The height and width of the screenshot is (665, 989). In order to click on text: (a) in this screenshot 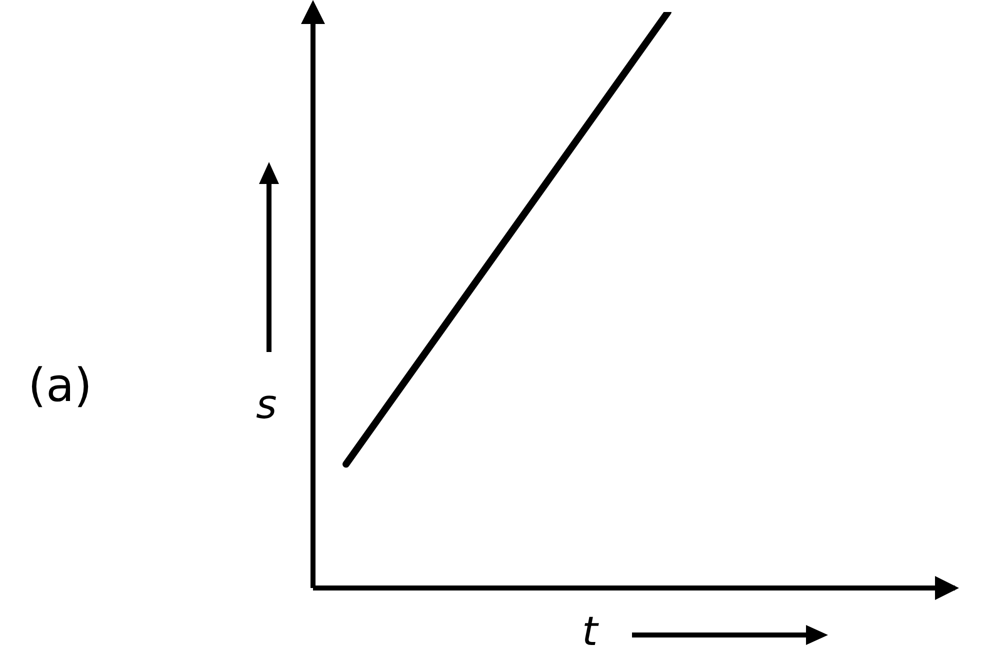, I will do `click(60, 385)`.